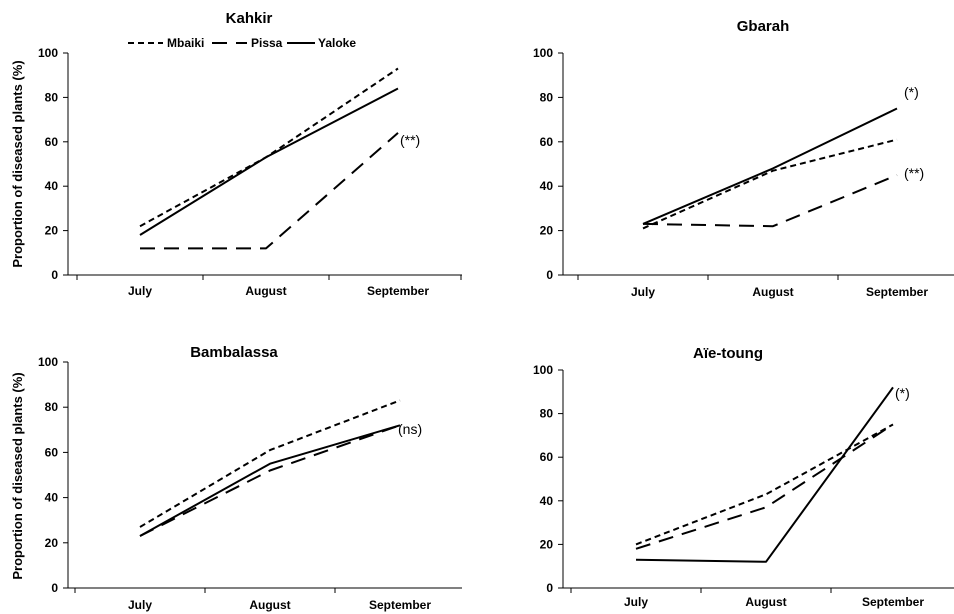 The width and height of the screenshot is (954, 614). What do you see at coordinates (337, 43) in the screenshot?
I see `legend-label-yaloke: Yaloke` at bounding box center [337, 43].